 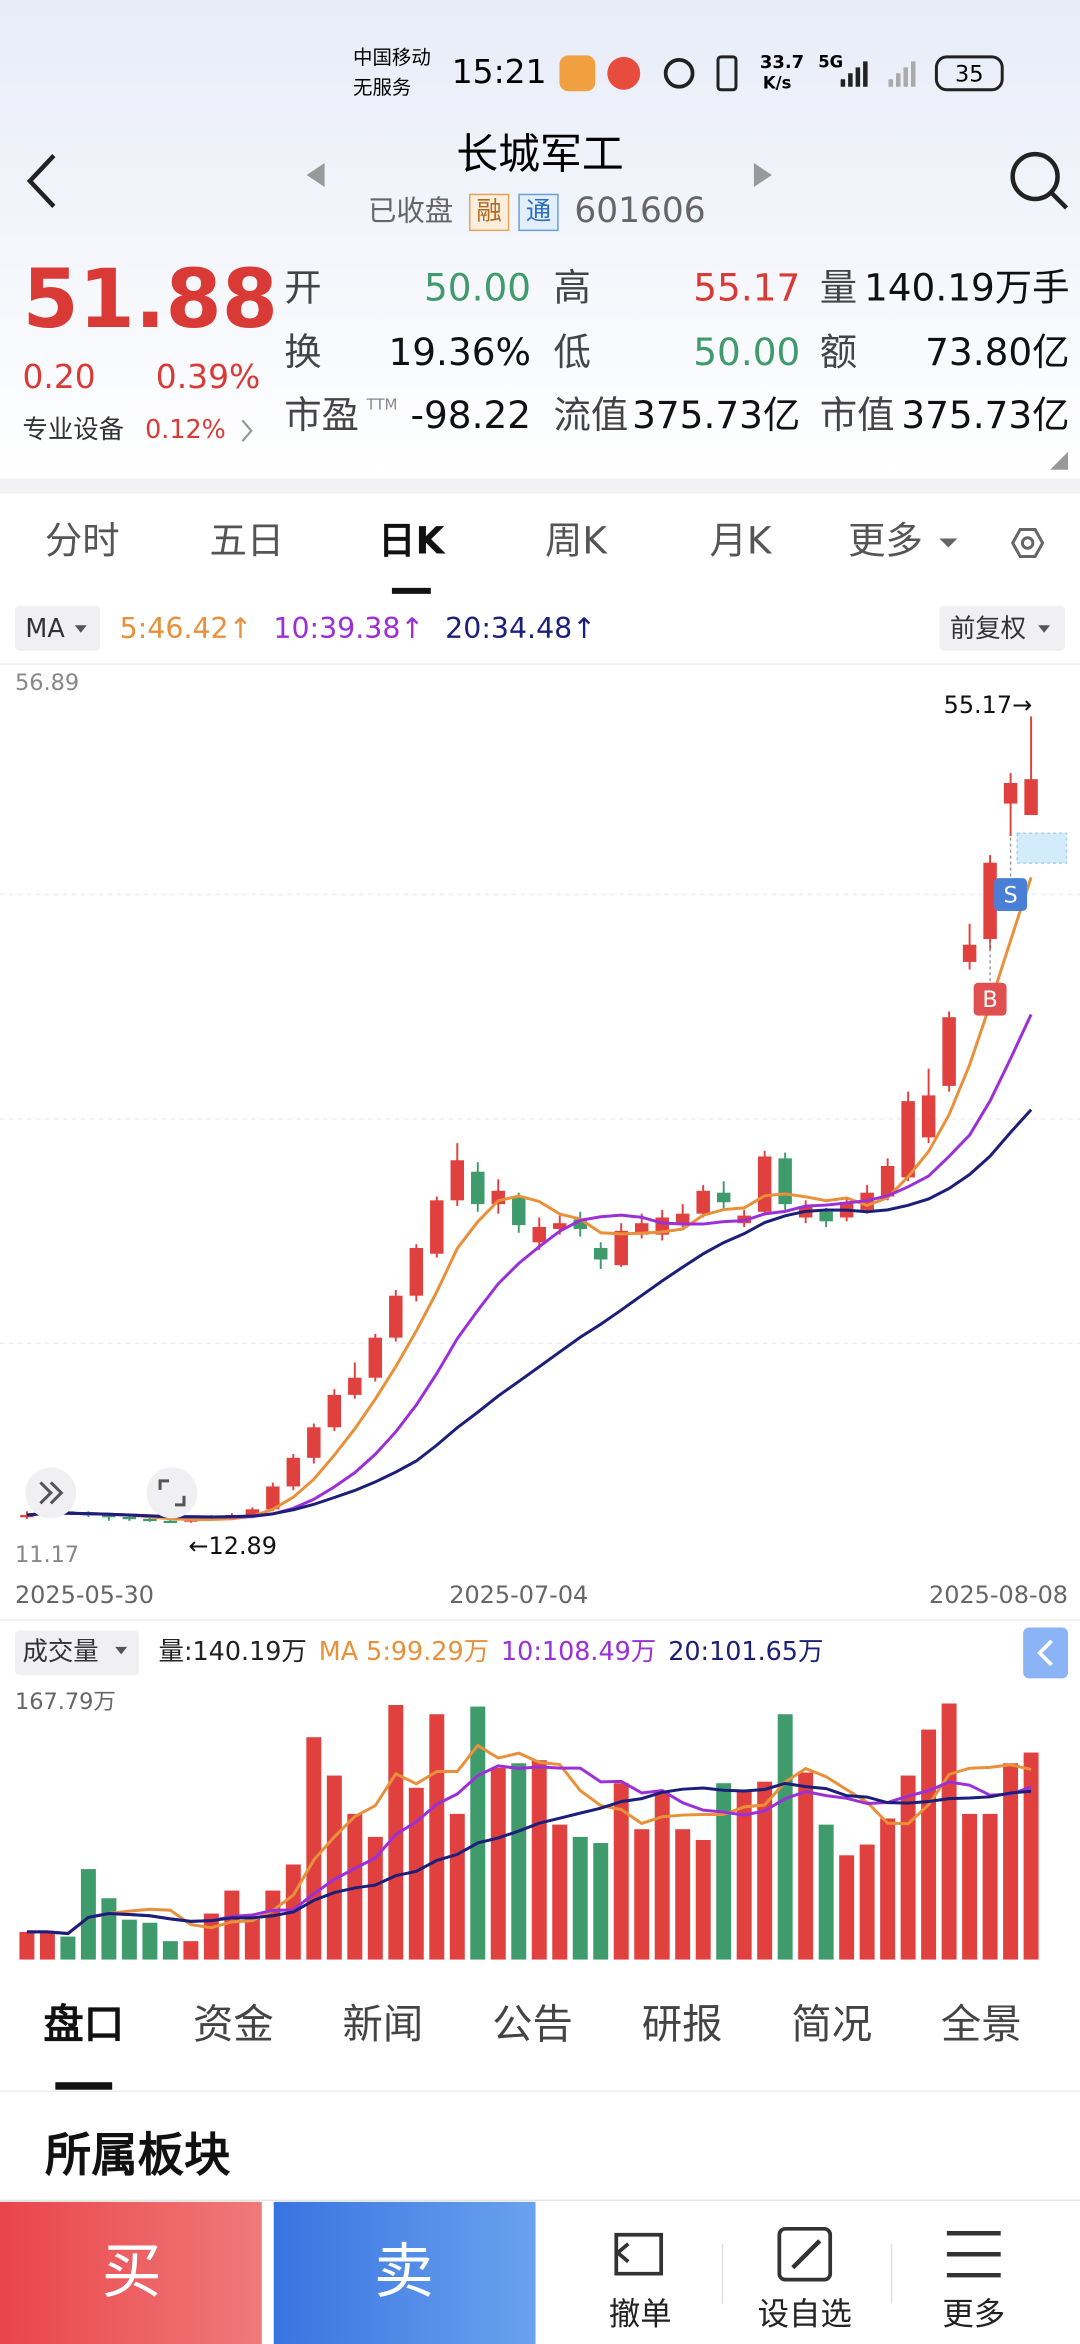 What do you see at coordinates (679, 73) in the screenshot?
I see `alarm-icon` at bounding box center [679, 73].